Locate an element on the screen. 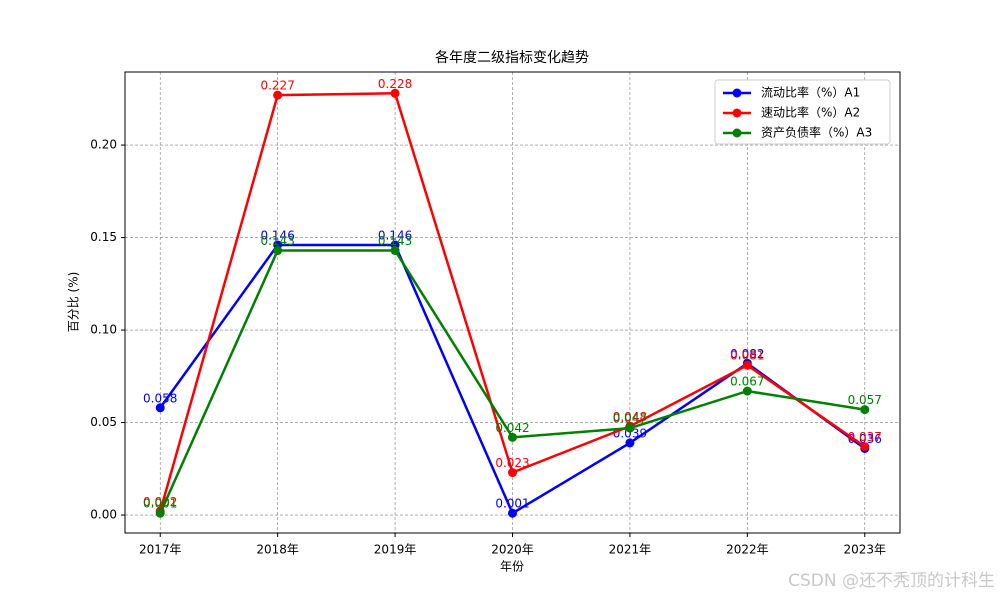  data-label: 0.082 is located at coordinates (747, 354).